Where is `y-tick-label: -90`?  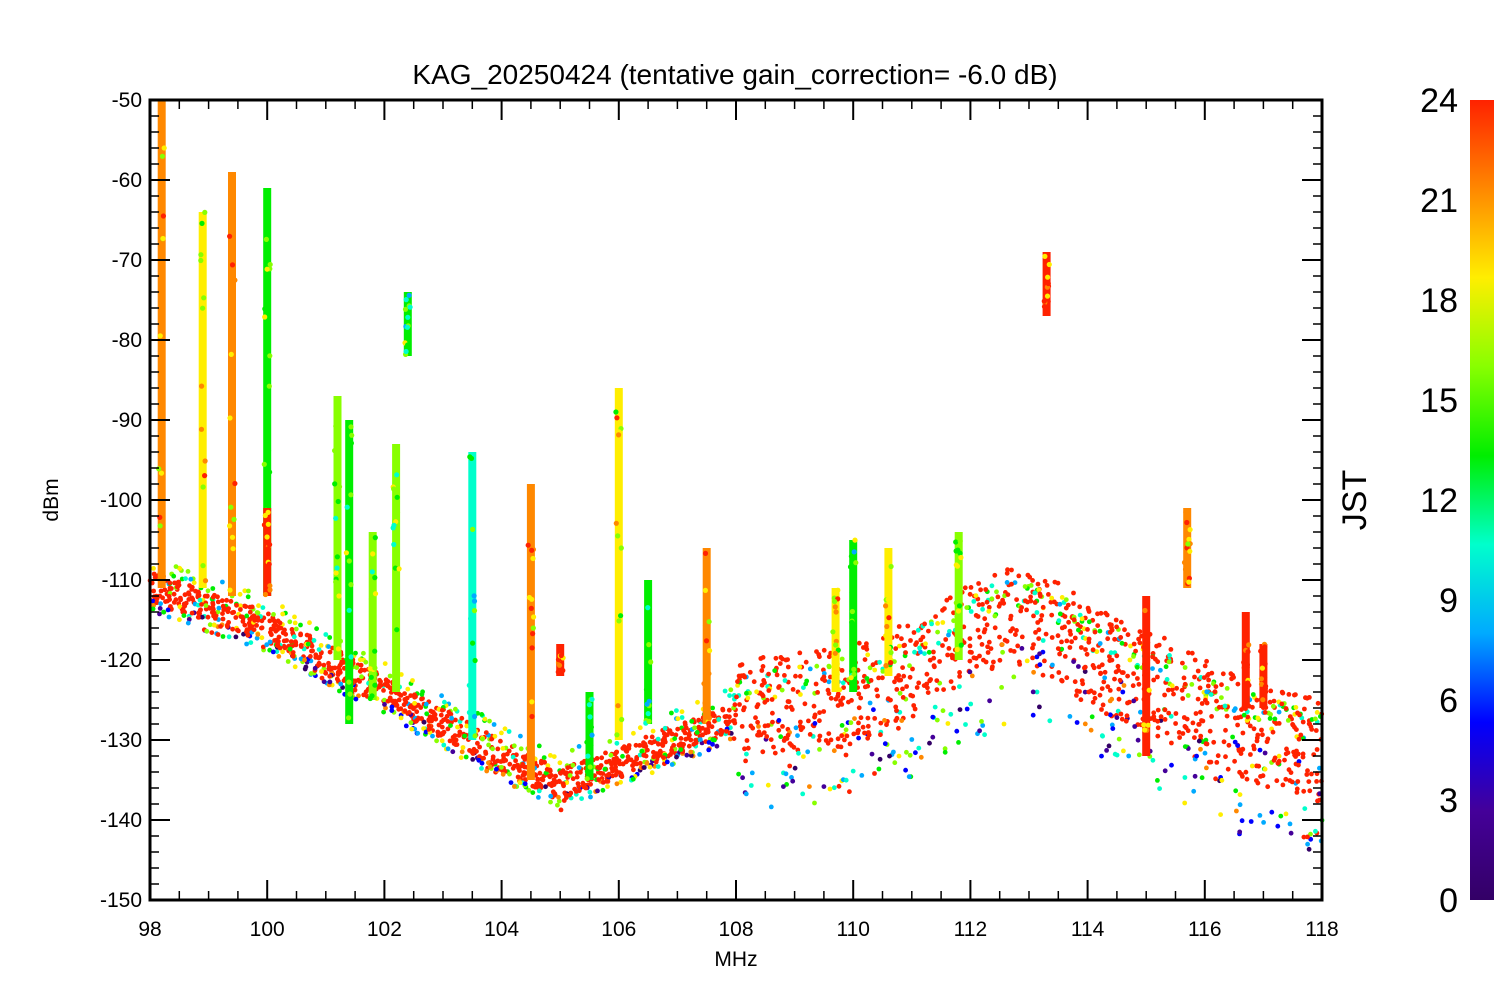 y-tick-label: -90 is located at coordinates (127, 420).